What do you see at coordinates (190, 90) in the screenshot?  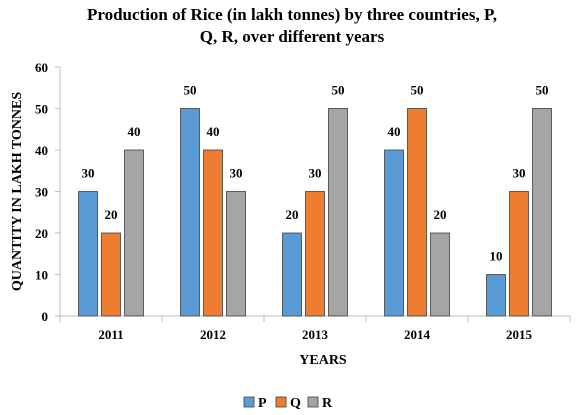 I see `data-label-p-2012: 50` at bounding box center [190, 90].